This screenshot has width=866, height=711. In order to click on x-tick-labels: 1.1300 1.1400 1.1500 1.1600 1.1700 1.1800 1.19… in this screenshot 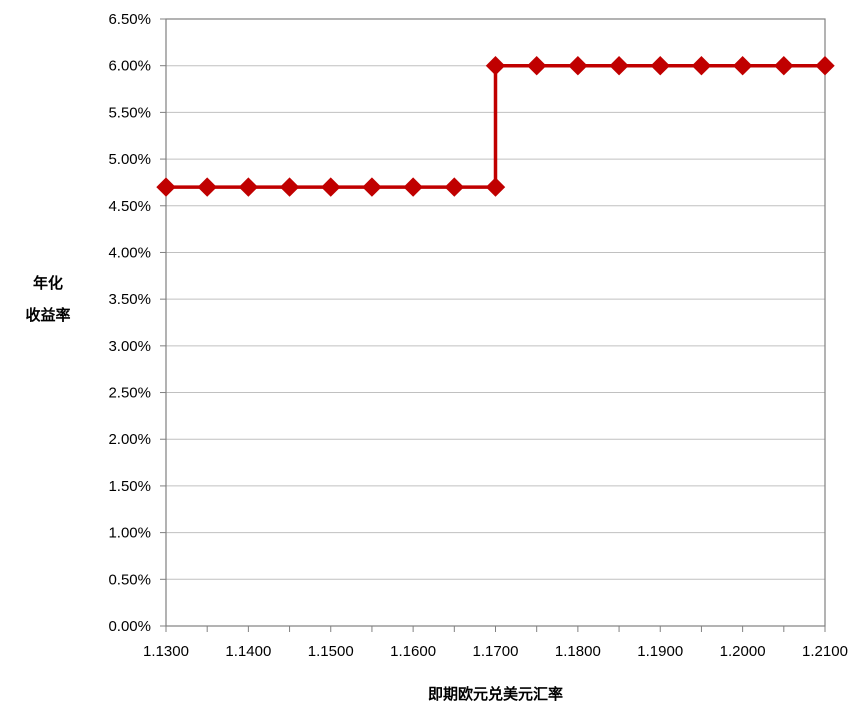, I will do `click(495, 651)`.